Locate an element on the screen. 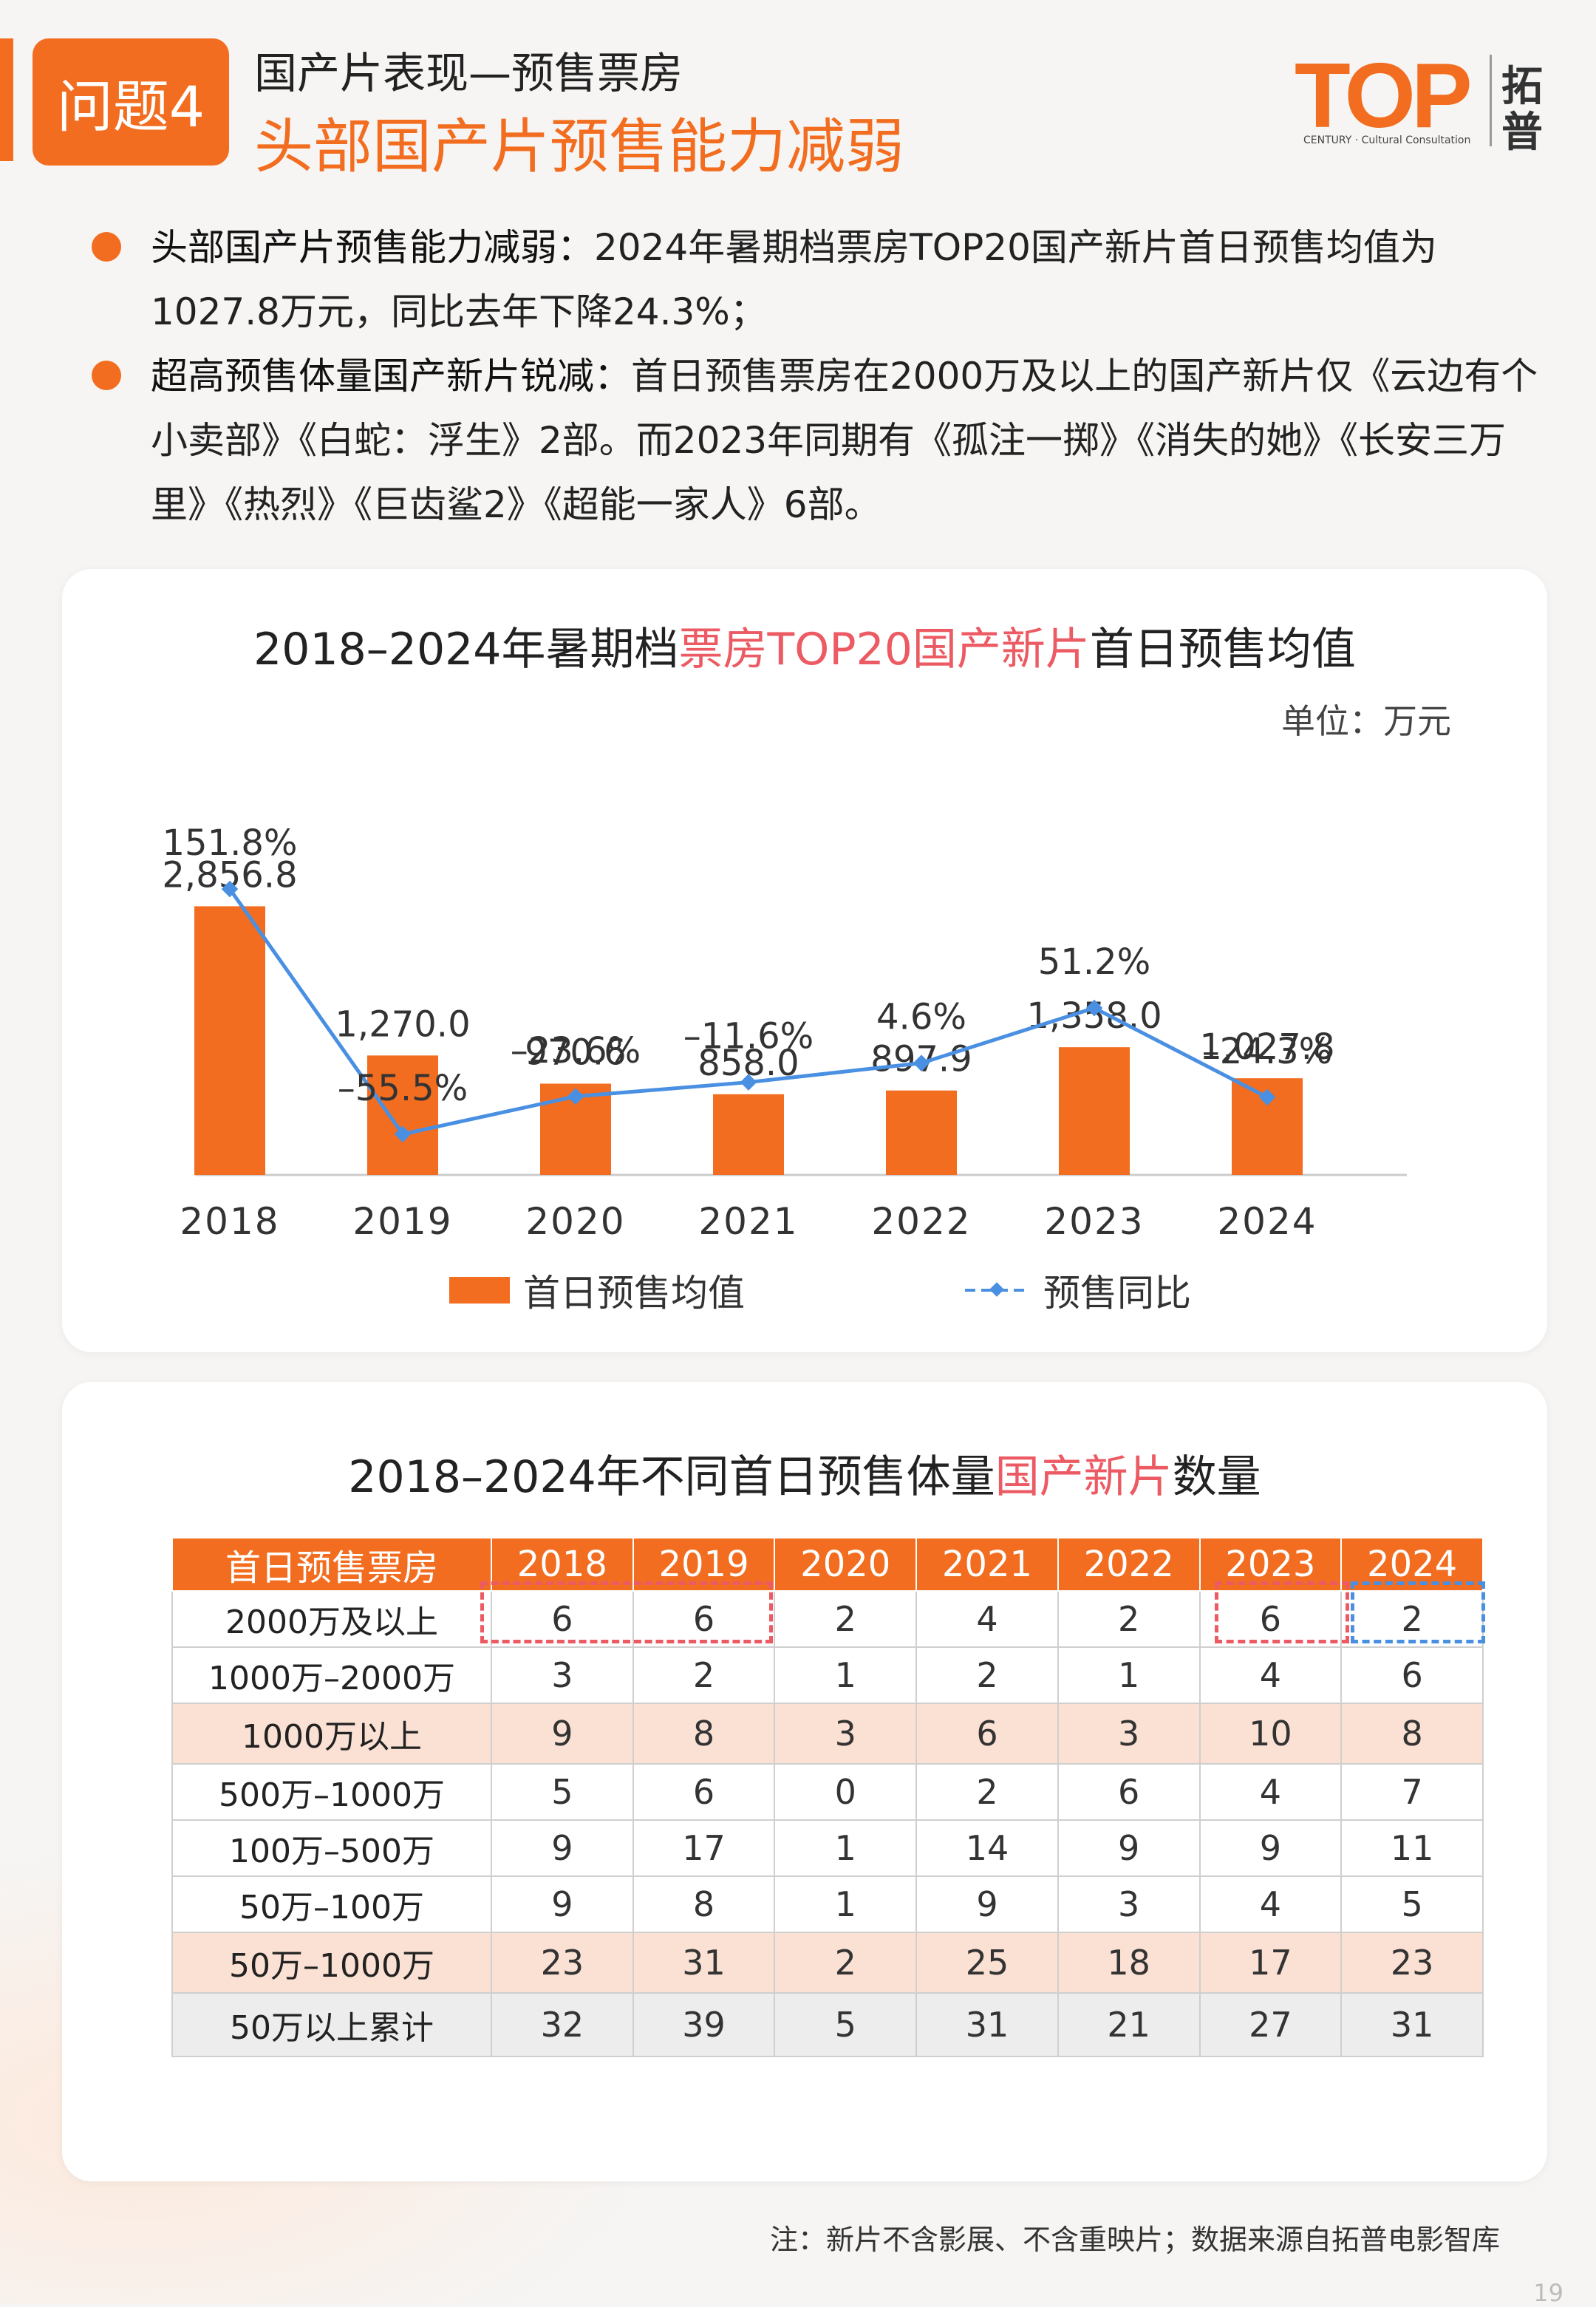  bullet-lead: 头部国产片预售能力减弱： is located at coordinates (372, 247).